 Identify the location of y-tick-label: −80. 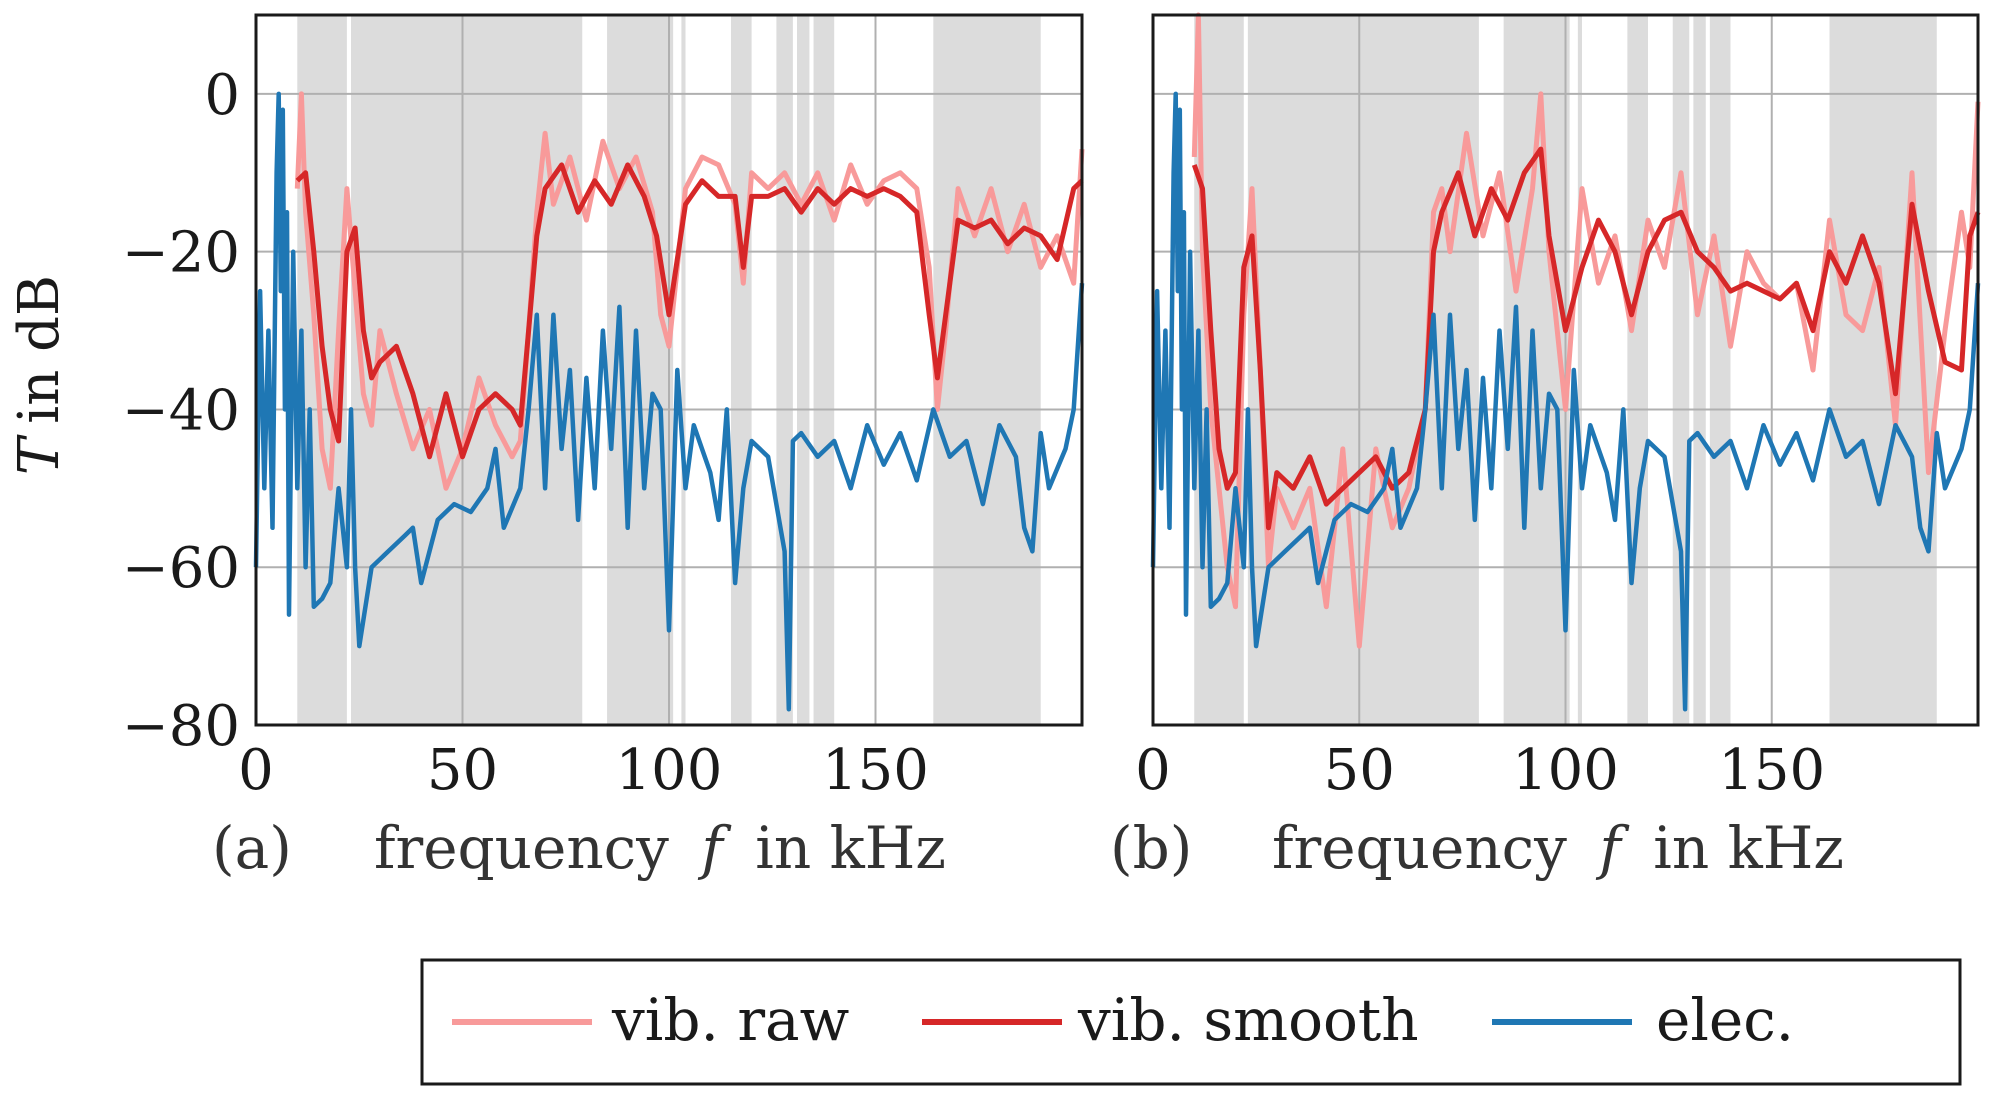
(181, 726).